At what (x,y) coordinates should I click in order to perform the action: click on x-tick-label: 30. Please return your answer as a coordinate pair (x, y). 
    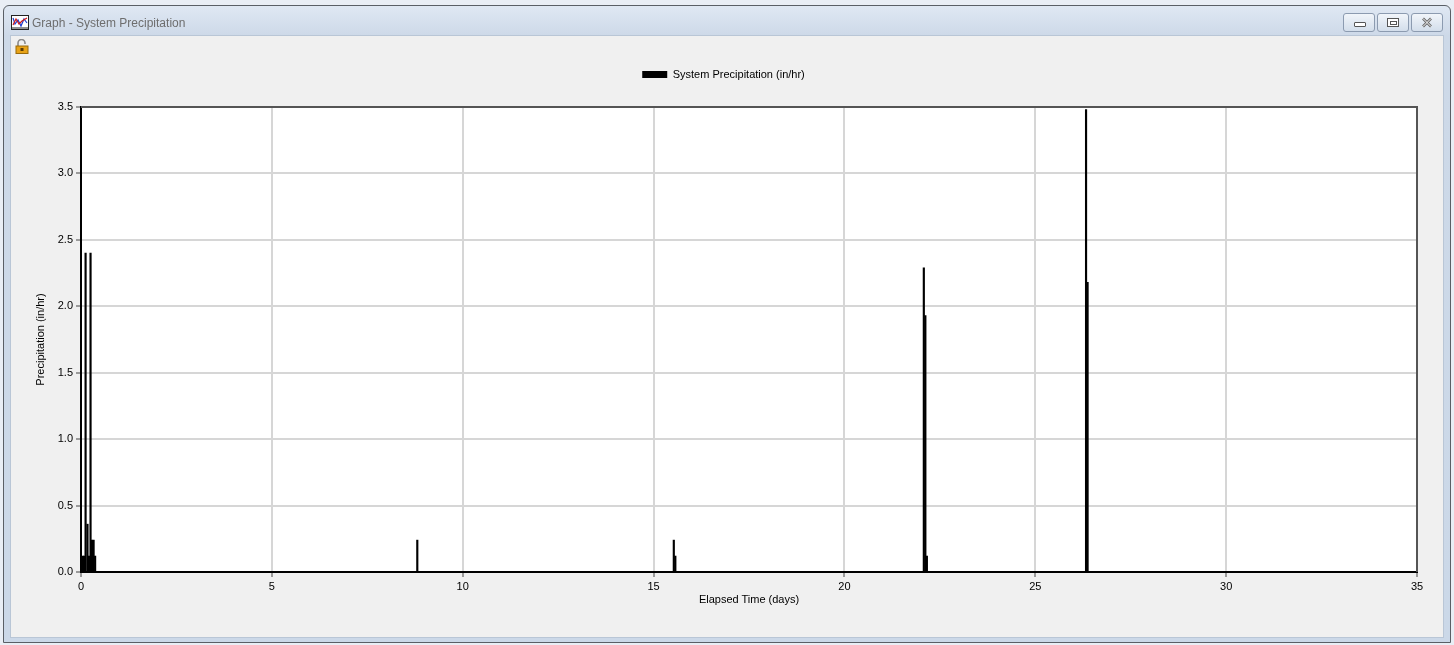
    Looking at the image, I should click on (1226, 585).